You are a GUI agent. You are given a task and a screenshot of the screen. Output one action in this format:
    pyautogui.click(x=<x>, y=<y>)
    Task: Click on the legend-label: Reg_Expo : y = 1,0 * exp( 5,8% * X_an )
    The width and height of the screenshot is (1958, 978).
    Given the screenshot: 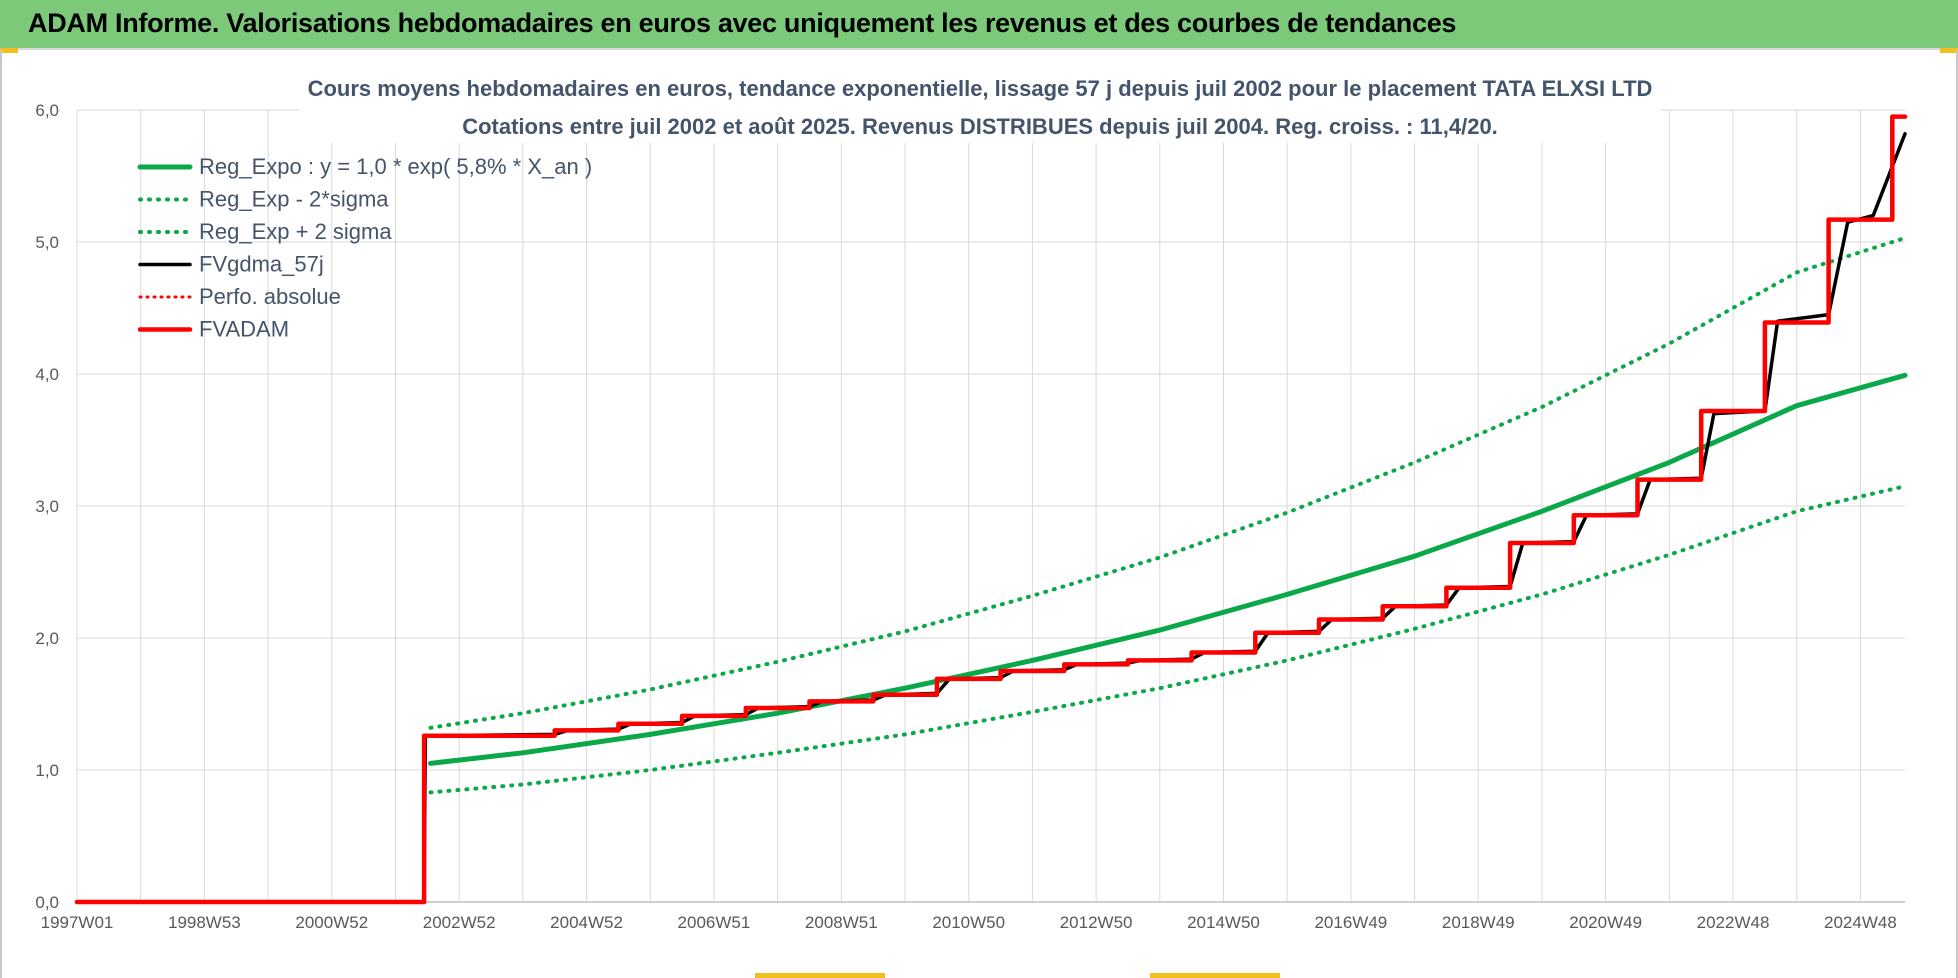 What is the action you would take?
    pyautogui.click(x=395, y=166)
    